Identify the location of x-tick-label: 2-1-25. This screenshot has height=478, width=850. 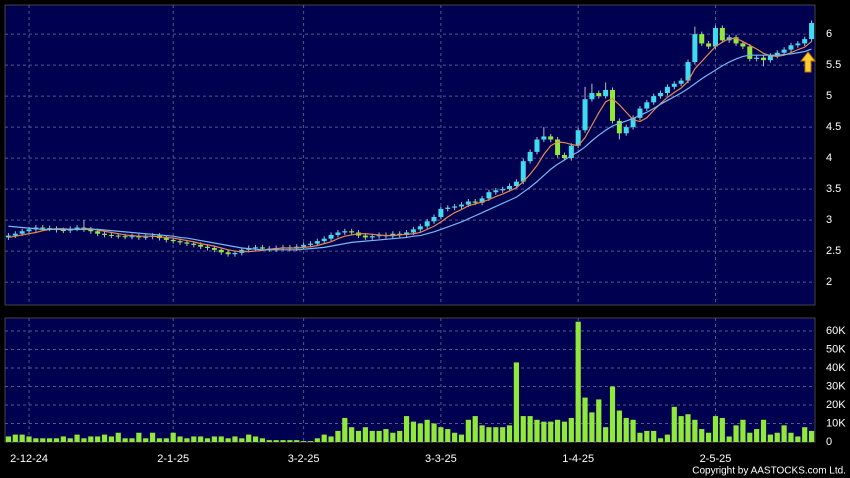
(173, 459).